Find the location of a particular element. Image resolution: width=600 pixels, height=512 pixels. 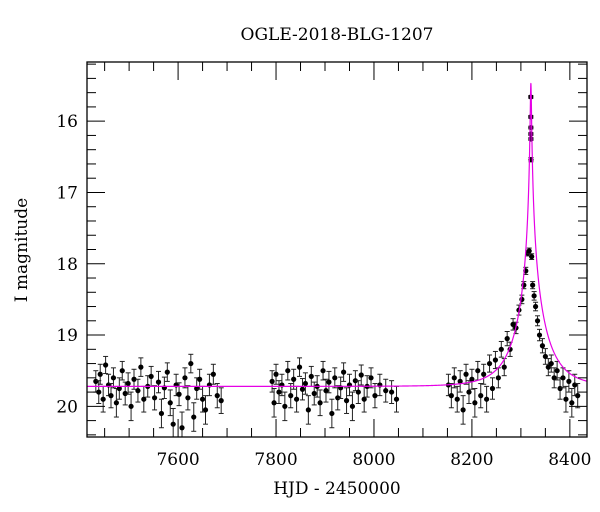

x-tick-label: 7800 is located at coordinates (275, 460).